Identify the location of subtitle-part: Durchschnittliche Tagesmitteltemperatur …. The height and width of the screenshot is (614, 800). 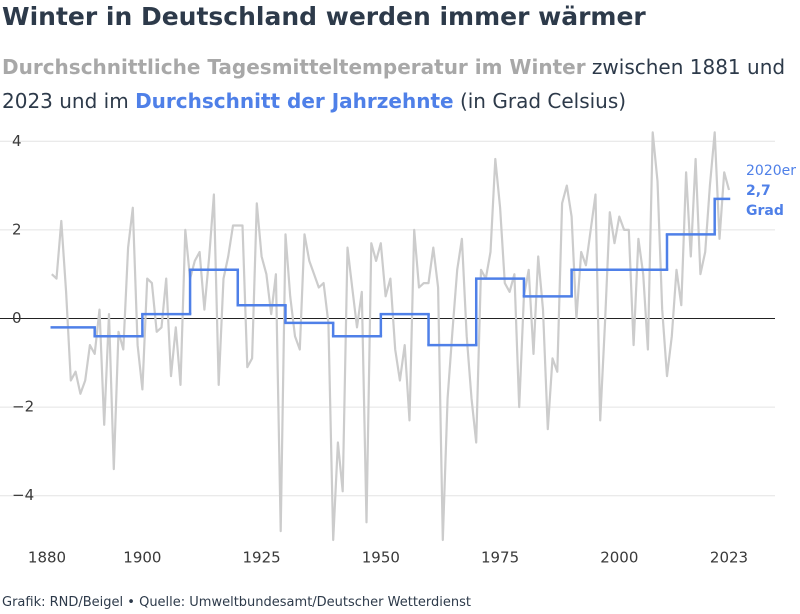
(294, 67).